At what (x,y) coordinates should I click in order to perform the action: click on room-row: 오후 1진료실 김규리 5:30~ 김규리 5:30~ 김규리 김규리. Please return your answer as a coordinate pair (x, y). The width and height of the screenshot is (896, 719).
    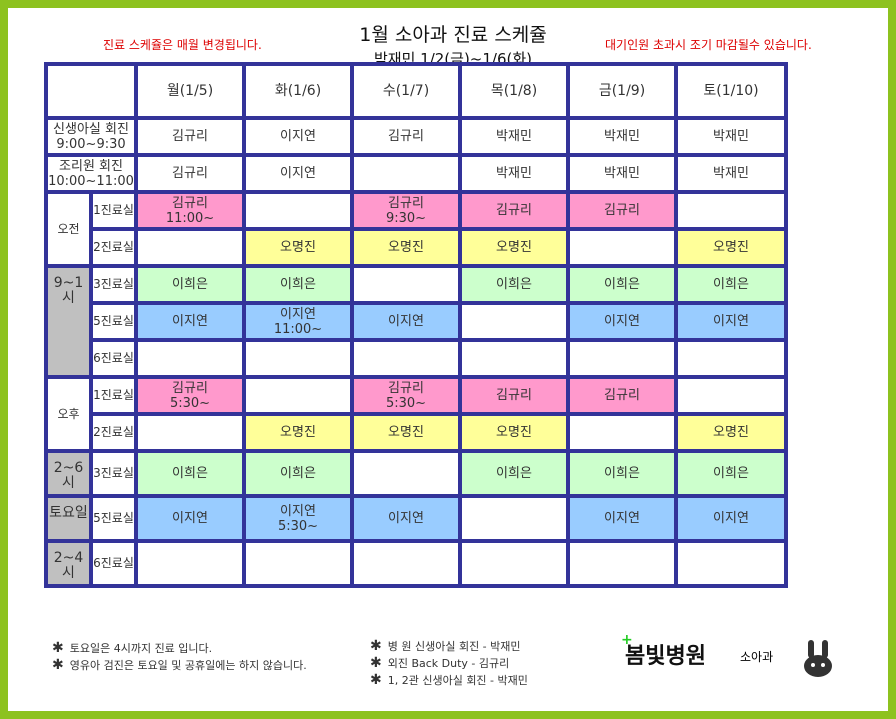
    Looking at the image, I should click on (416, 414).